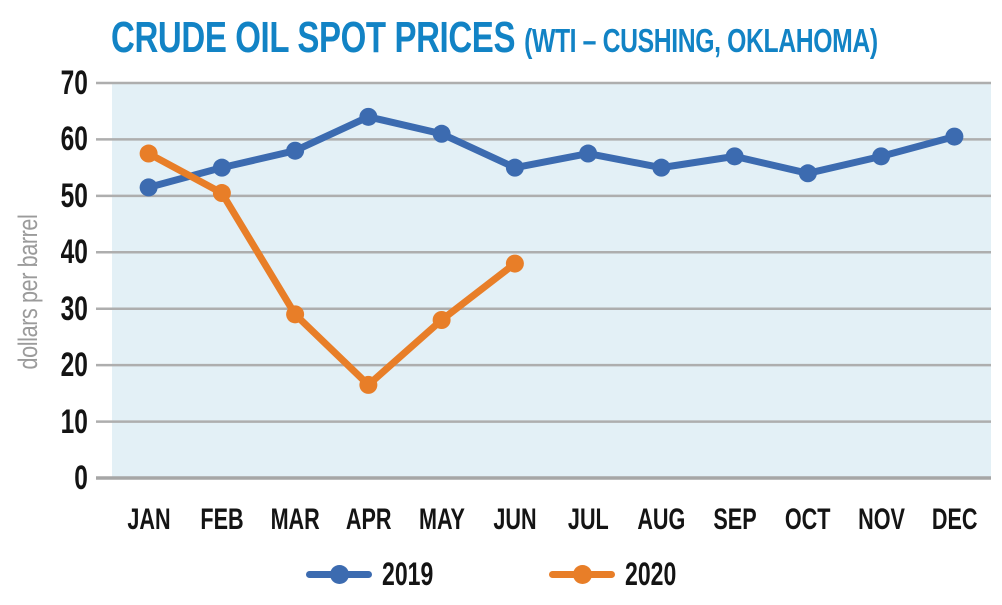  I want to click on data-point-2019-FEB, so click(221, 167).